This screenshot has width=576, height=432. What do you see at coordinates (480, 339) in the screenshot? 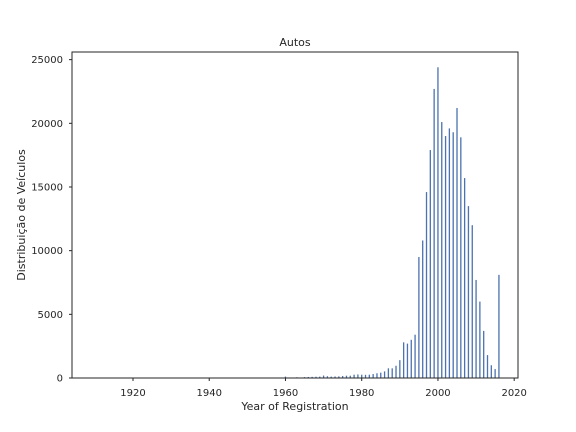
I see `bar-2011` at bounding box center [480, 339].